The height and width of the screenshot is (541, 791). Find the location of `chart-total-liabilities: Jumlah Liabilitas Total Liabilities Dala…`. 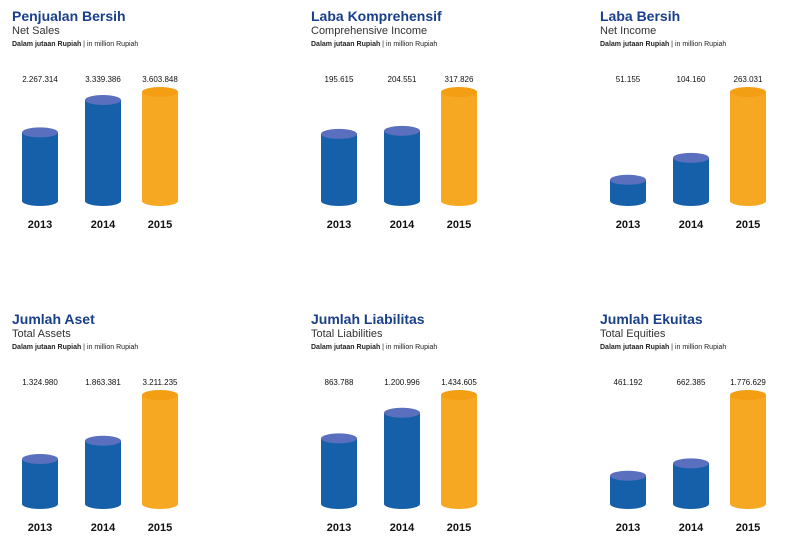

chart-total-liabilities: Jumlah Liabilitas Total Liabilities Dala… is located at coordinates (411, 426).